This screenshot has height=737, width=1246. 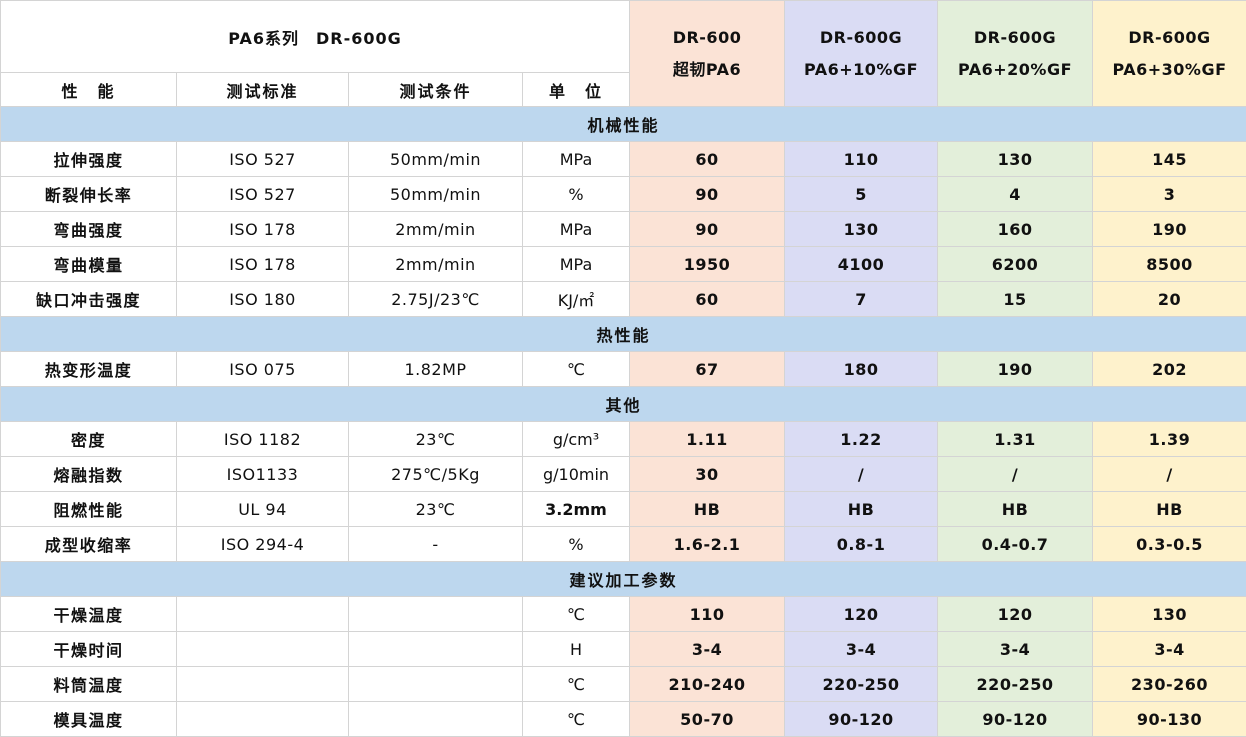 What do you see at coordinates (263, 439) in the screenshot?
I see `test-standard-cell: ISO 1182` at bounding box center [263, 439].